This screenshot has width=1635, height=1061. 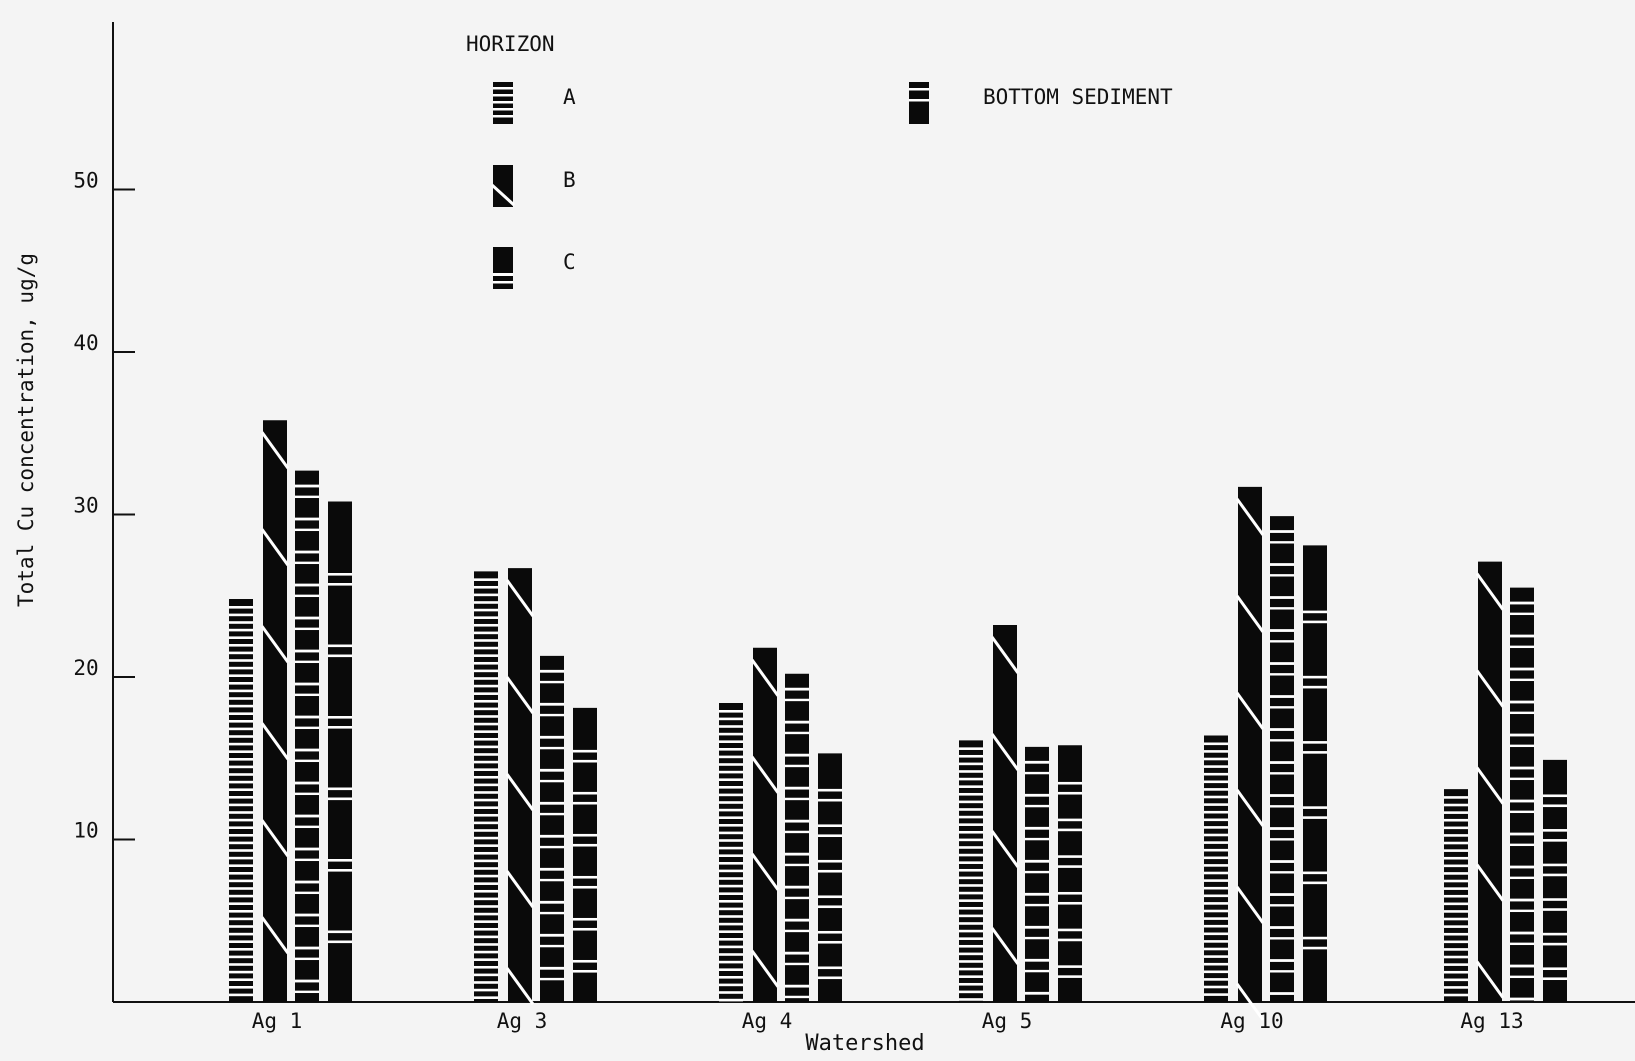 I want to click on legend-stripe, so click(x=503, y=109).